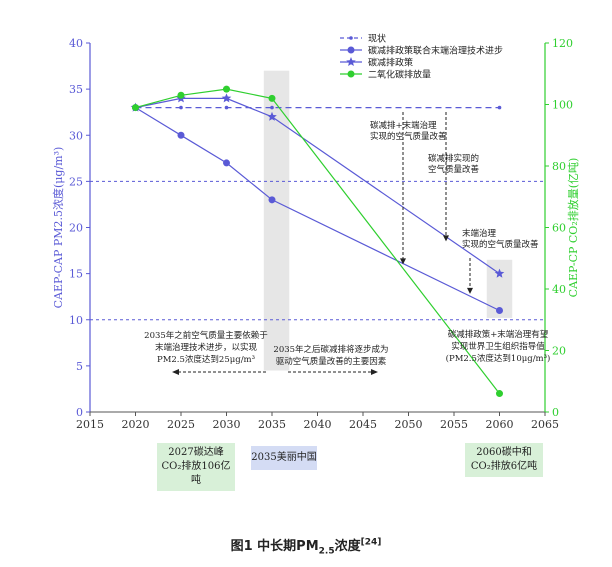 This screenshot has width=612, height=567. I want to click on neutral-label: 2060碳中和 CO₂排放6亿吨, so click(504, 460).